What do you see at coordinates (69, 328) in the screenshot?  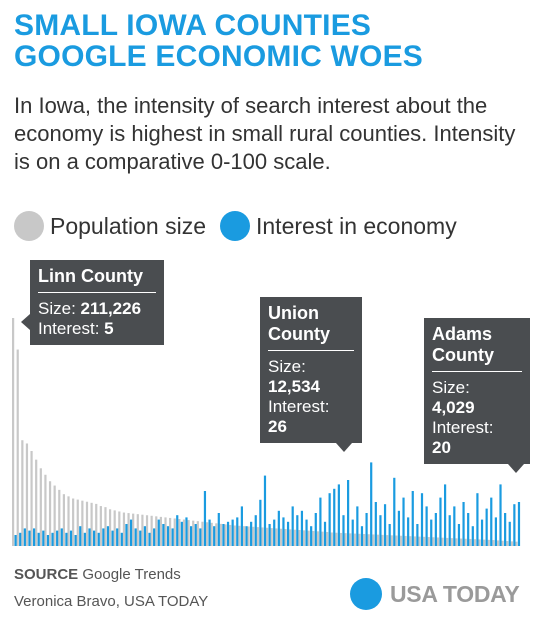 I see `callout-linn-interest-label: Interest:` at bounding box center [69, 328].